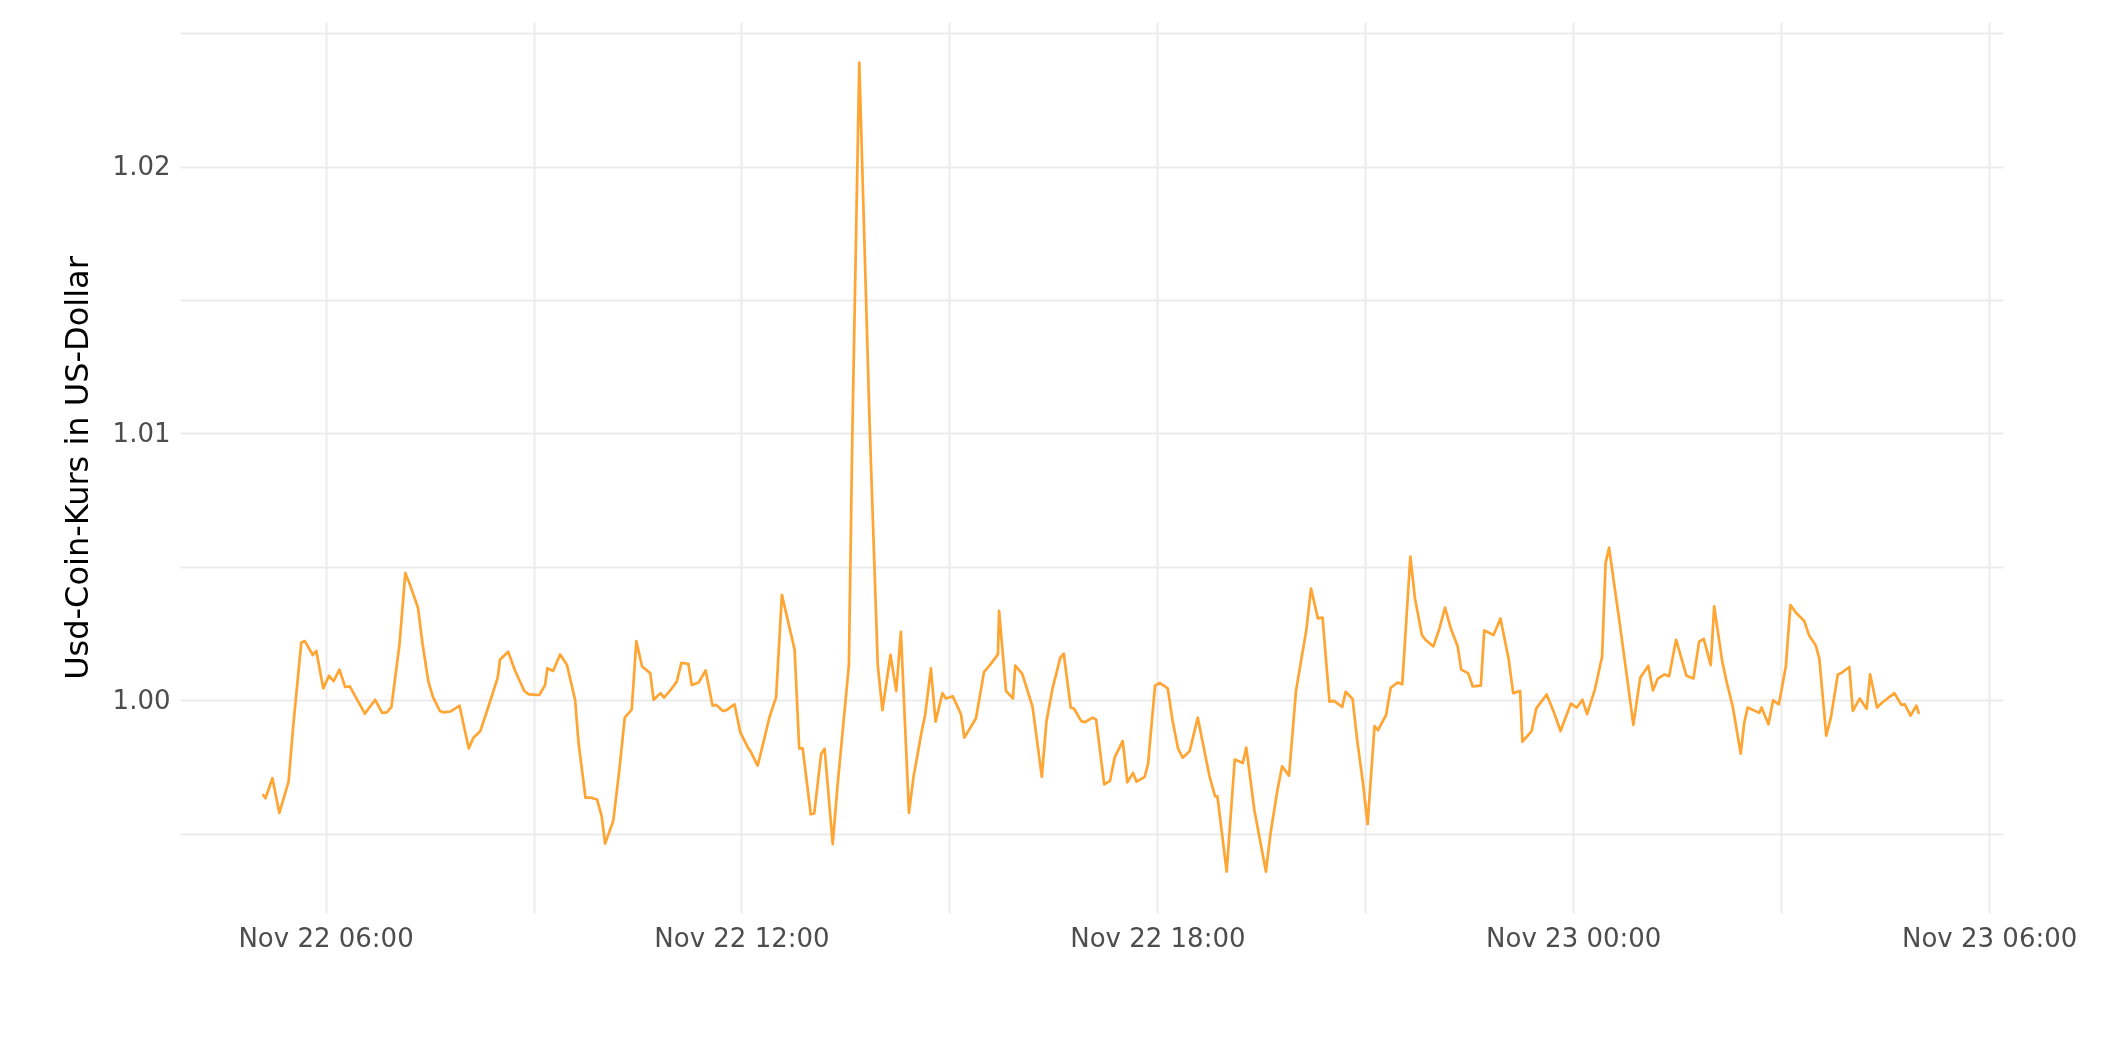 Image resolution: width=2125 pixels, height=1062 pixels. Describe the element at coordinates (141, 166) in the screenshot. I see `y-tick-label: 1.02` at that location.